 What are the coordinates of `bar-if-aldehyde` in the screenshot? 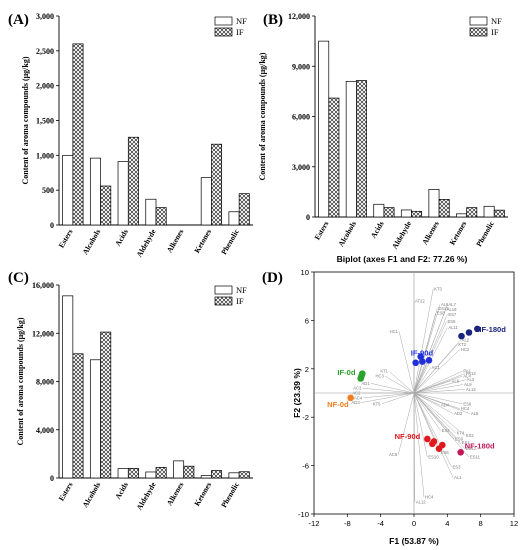 It's located at (161, 473).